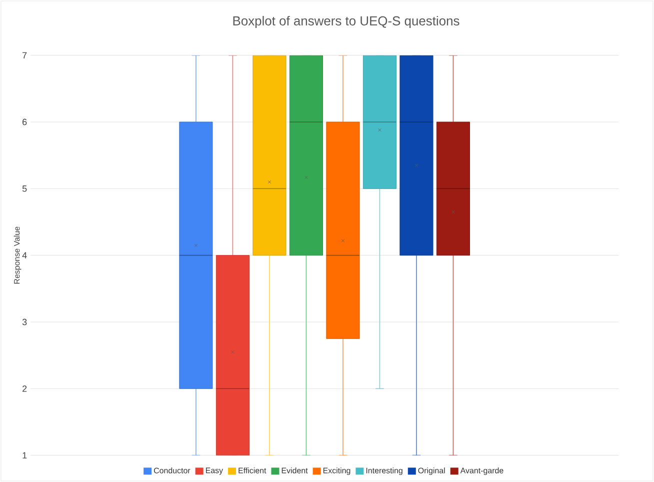  Describe the element at coordinates (24, 255) in the screenshot. I see `y-tick-label: 4` at that location.